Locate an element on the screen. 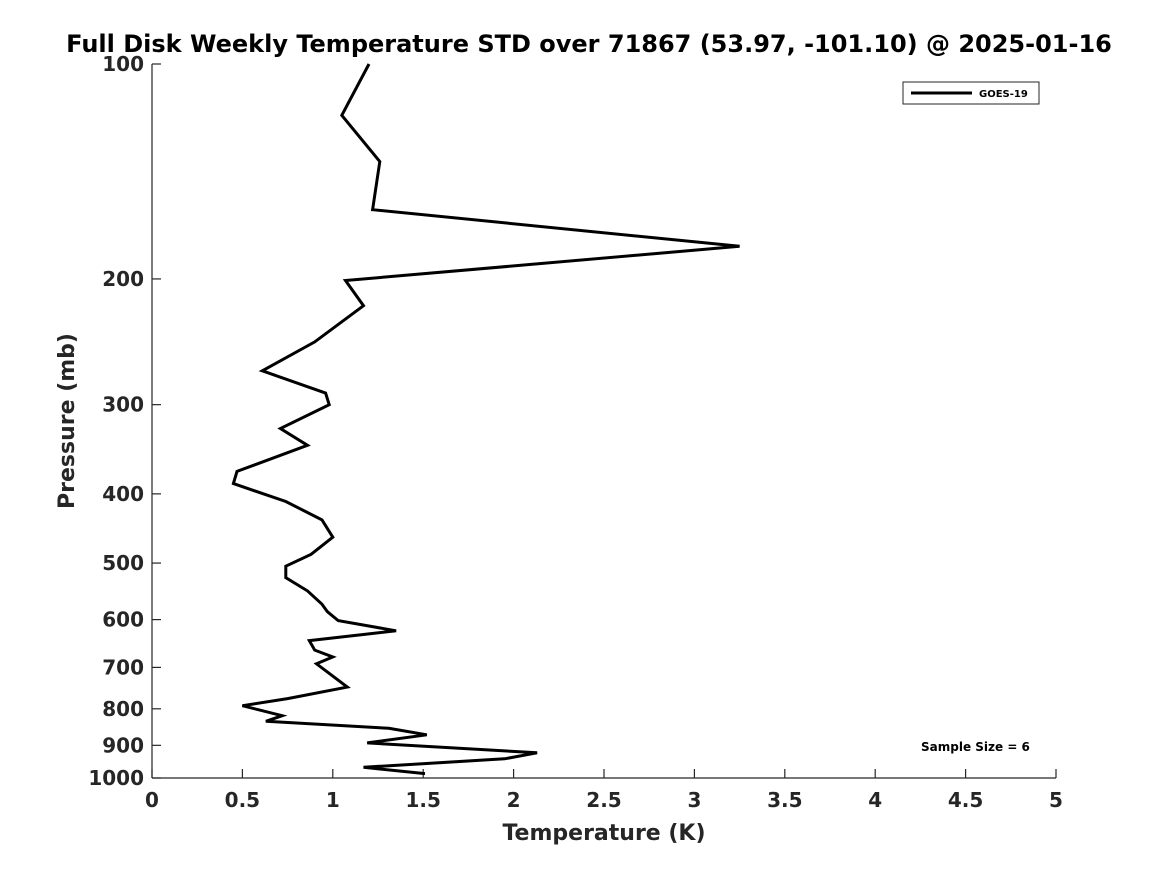 The height and width of the screenshot is (875, 1167). y-tick-label: 900 is located at coordinates (123, 745).